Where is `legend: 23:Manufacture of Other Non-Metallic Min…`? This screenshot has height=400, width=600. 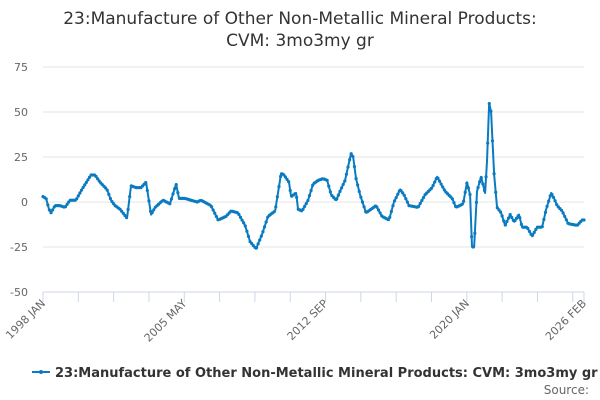
legend: 23:Manufacture of Other Non-Metallic Min… is located at coordinates (315, 373).